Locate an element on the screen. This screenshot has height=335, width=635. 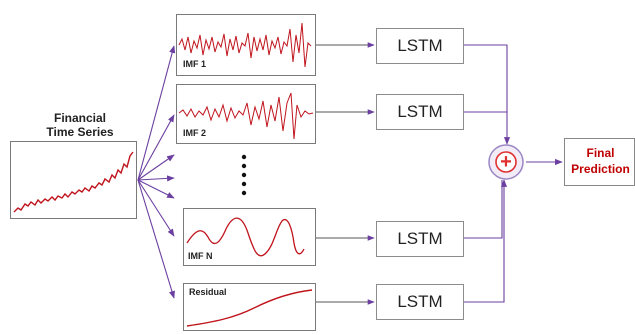
imfn-signal is located at coordinates (245, 237).